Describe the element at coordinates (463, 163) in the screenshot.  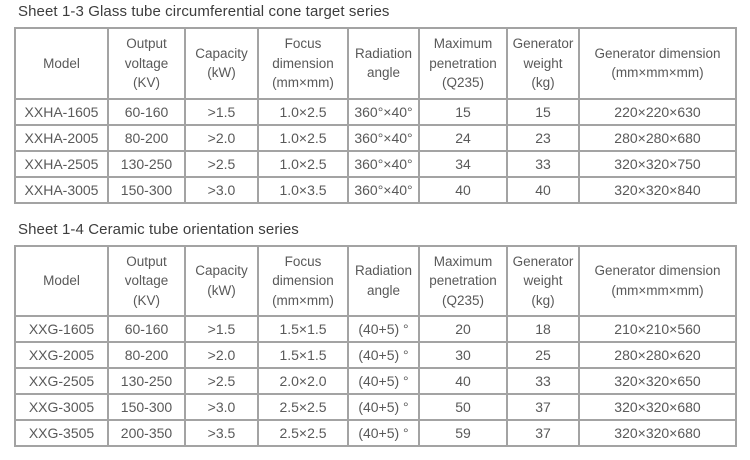
I see `table-cell: 34` at that location.